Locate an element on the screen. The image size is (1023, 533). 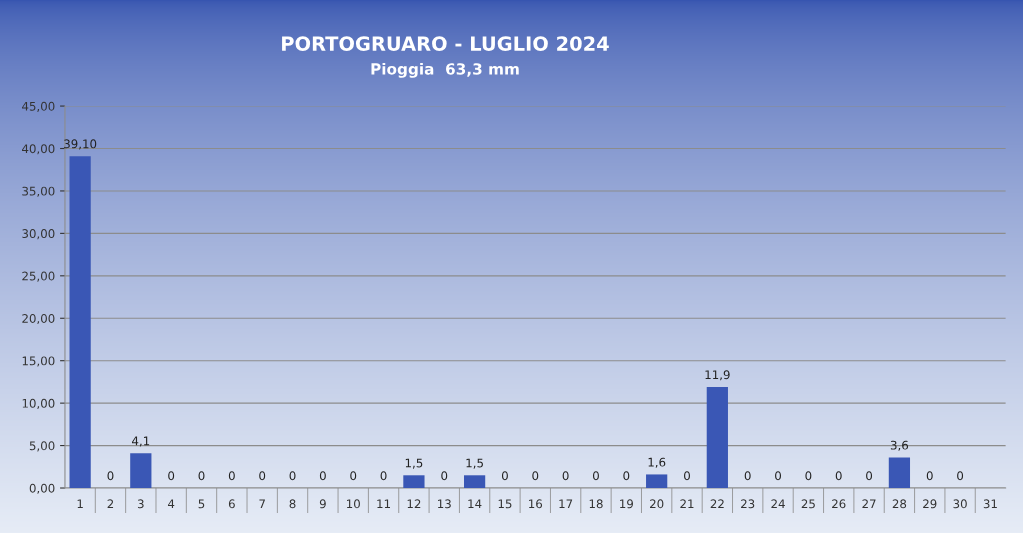
x-tick-label: 11 is located at coordinates (383, 504).